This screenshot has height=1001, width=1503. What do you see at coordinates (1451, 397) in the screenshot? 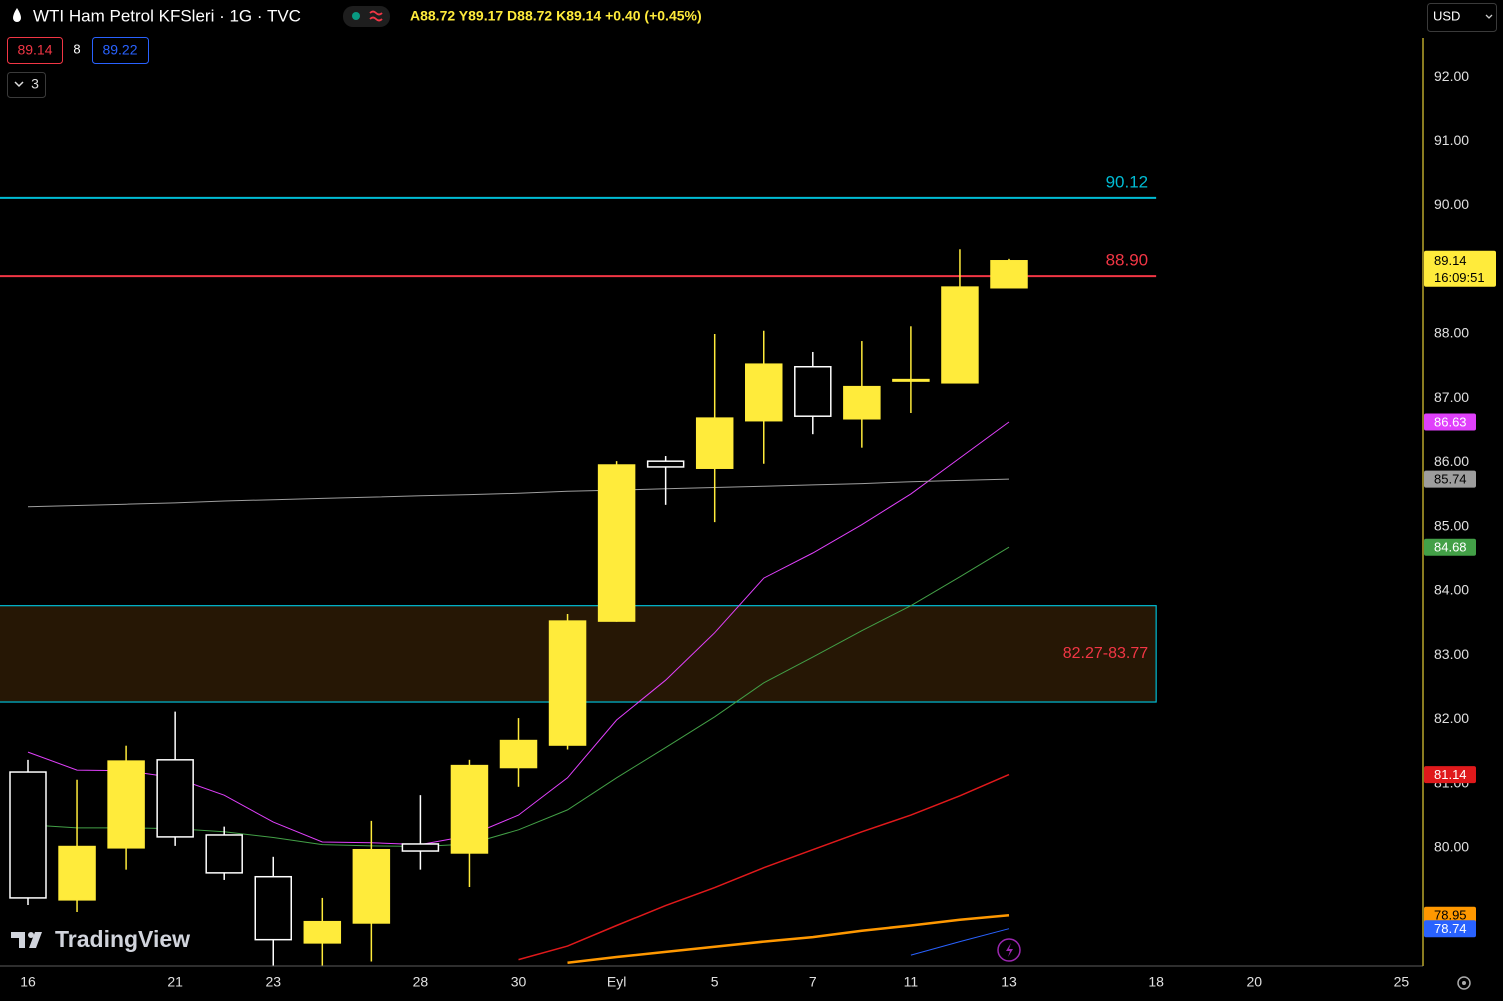
I see `y-tick-label: 87.00` at bounding box center [1451, 397].